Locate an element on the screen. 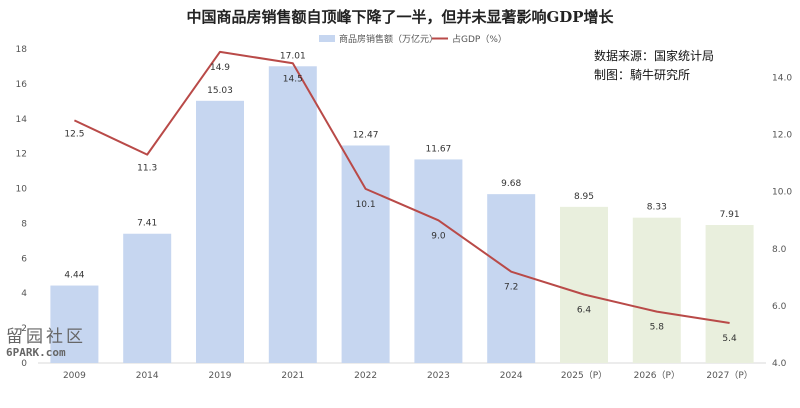 The width and height of the screenshot is (800, 408). right-axis-tick: 10.0 is located at coordinates (782, 193).